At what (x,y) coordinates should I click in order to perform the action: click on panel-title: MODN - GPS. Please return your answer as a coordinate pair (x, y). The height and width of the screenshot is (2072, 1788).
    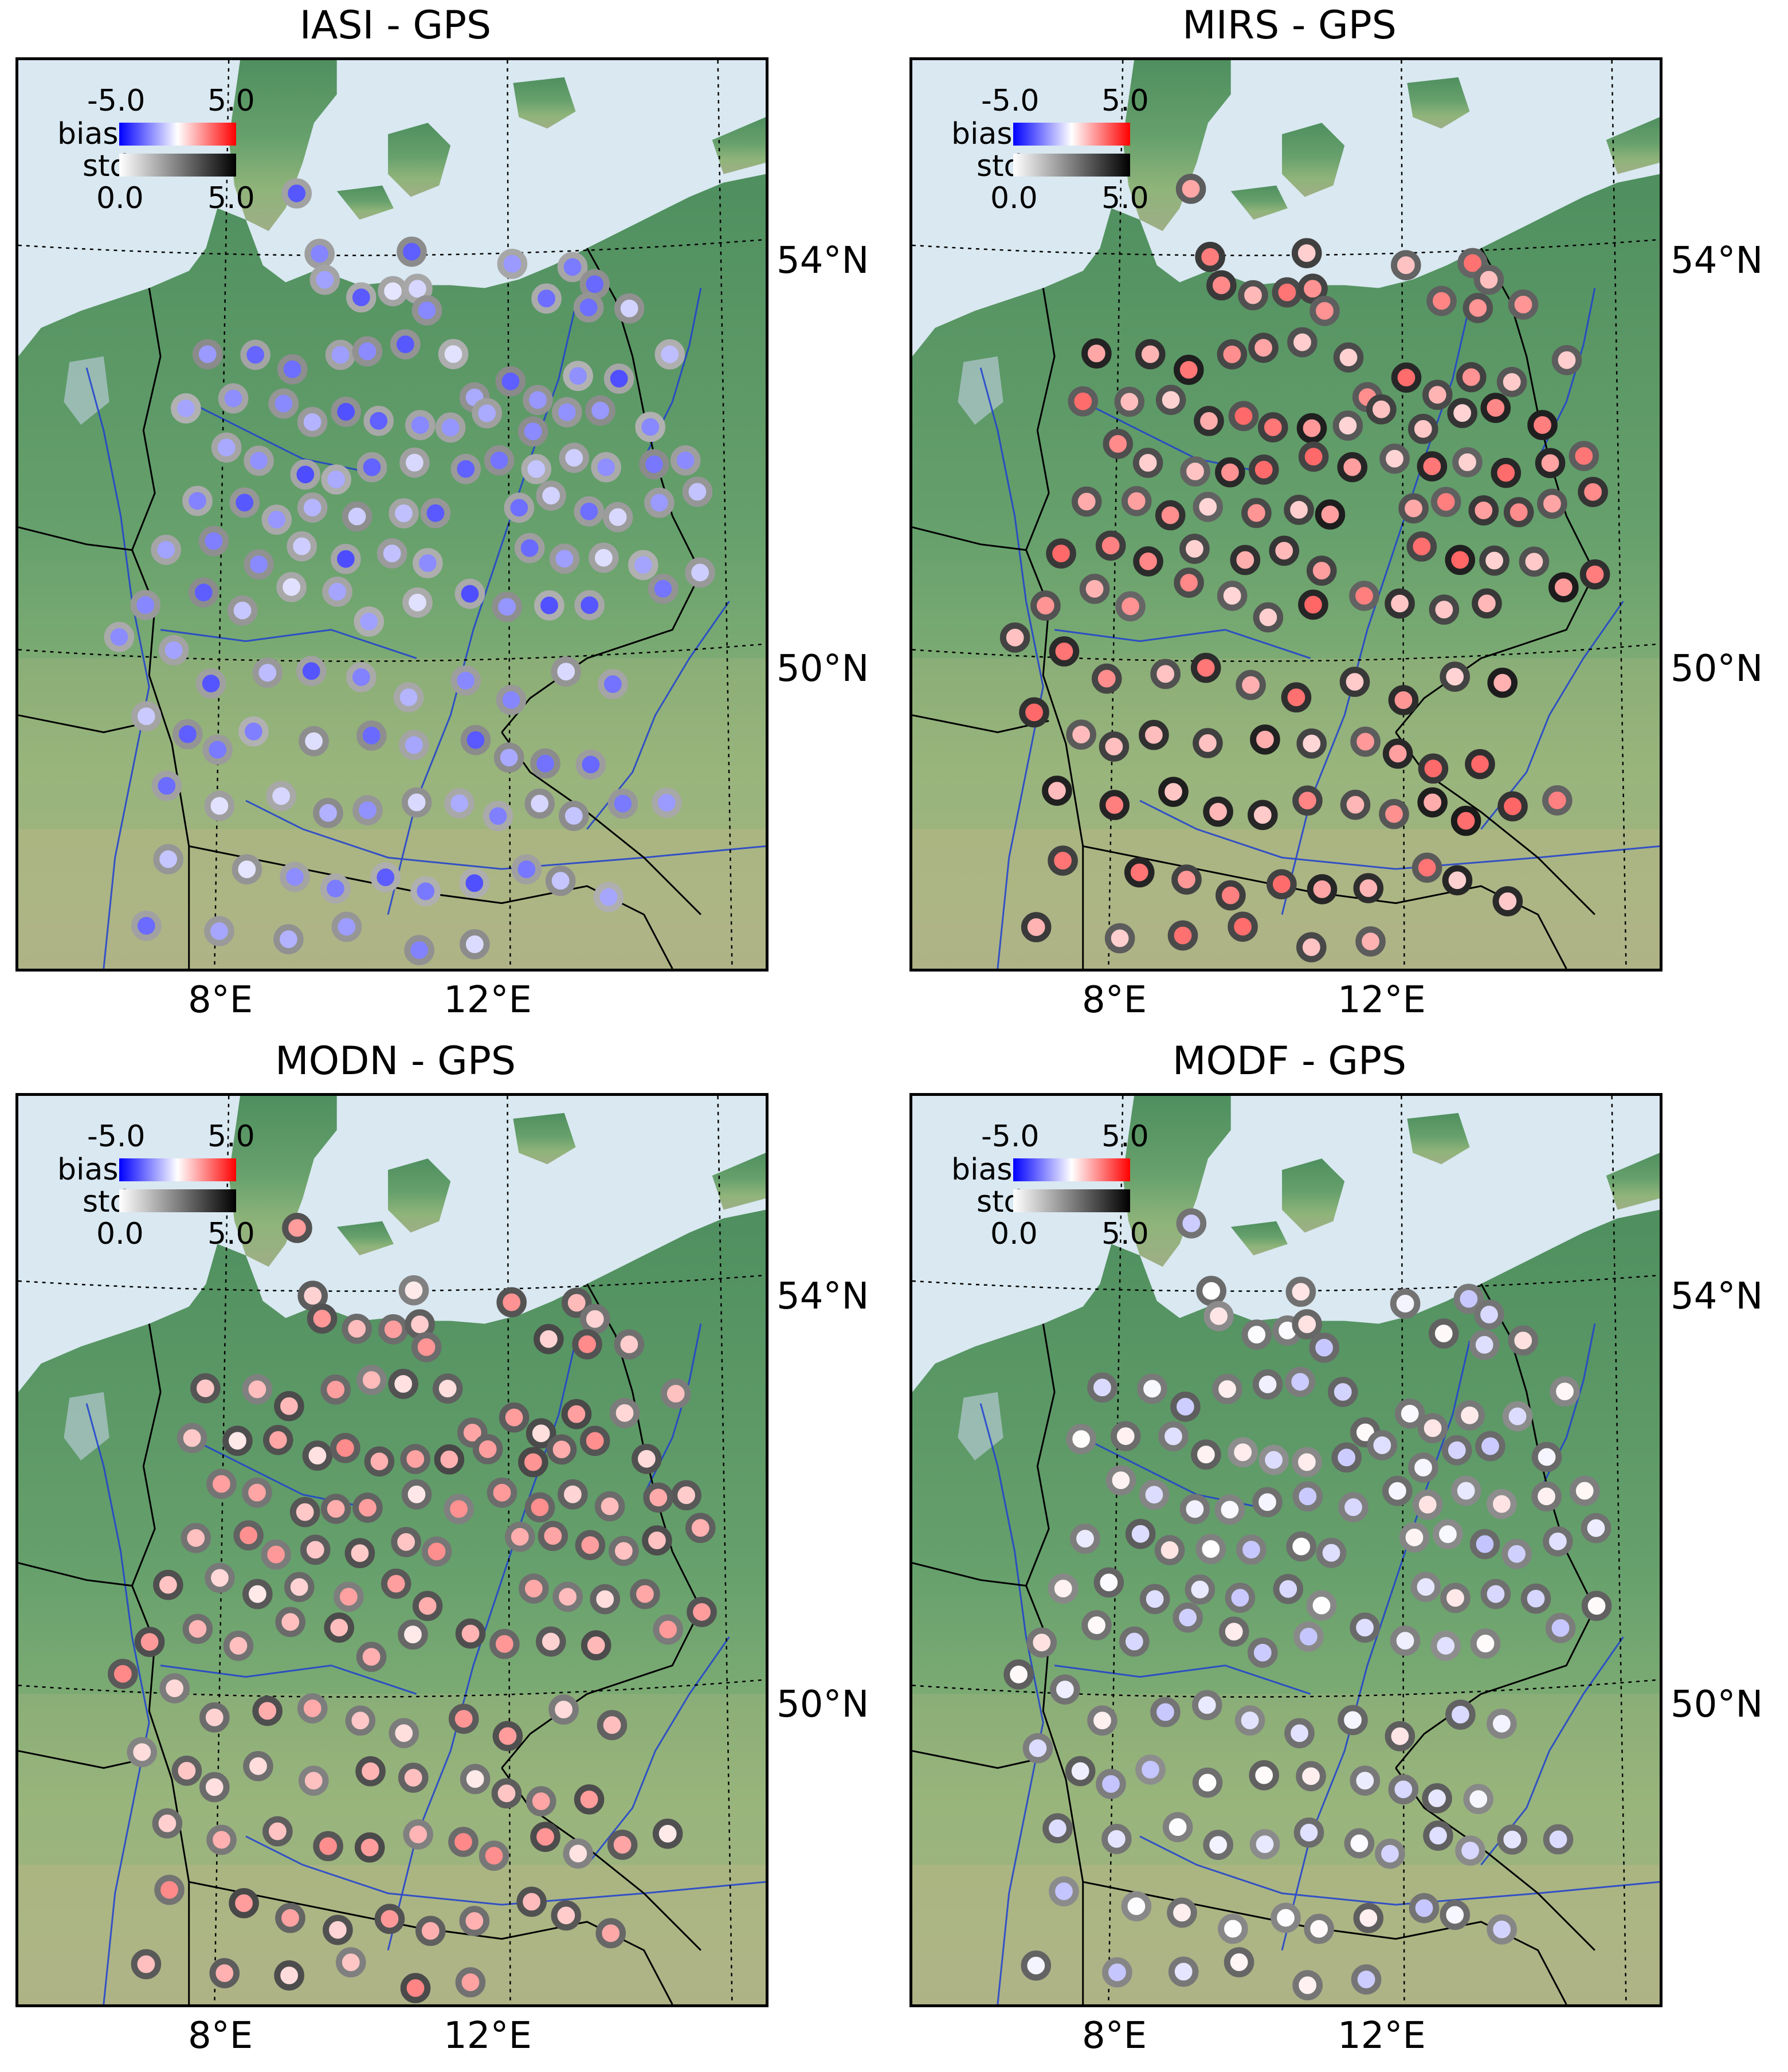
    Looking at the image, I should click on (395, 1061).